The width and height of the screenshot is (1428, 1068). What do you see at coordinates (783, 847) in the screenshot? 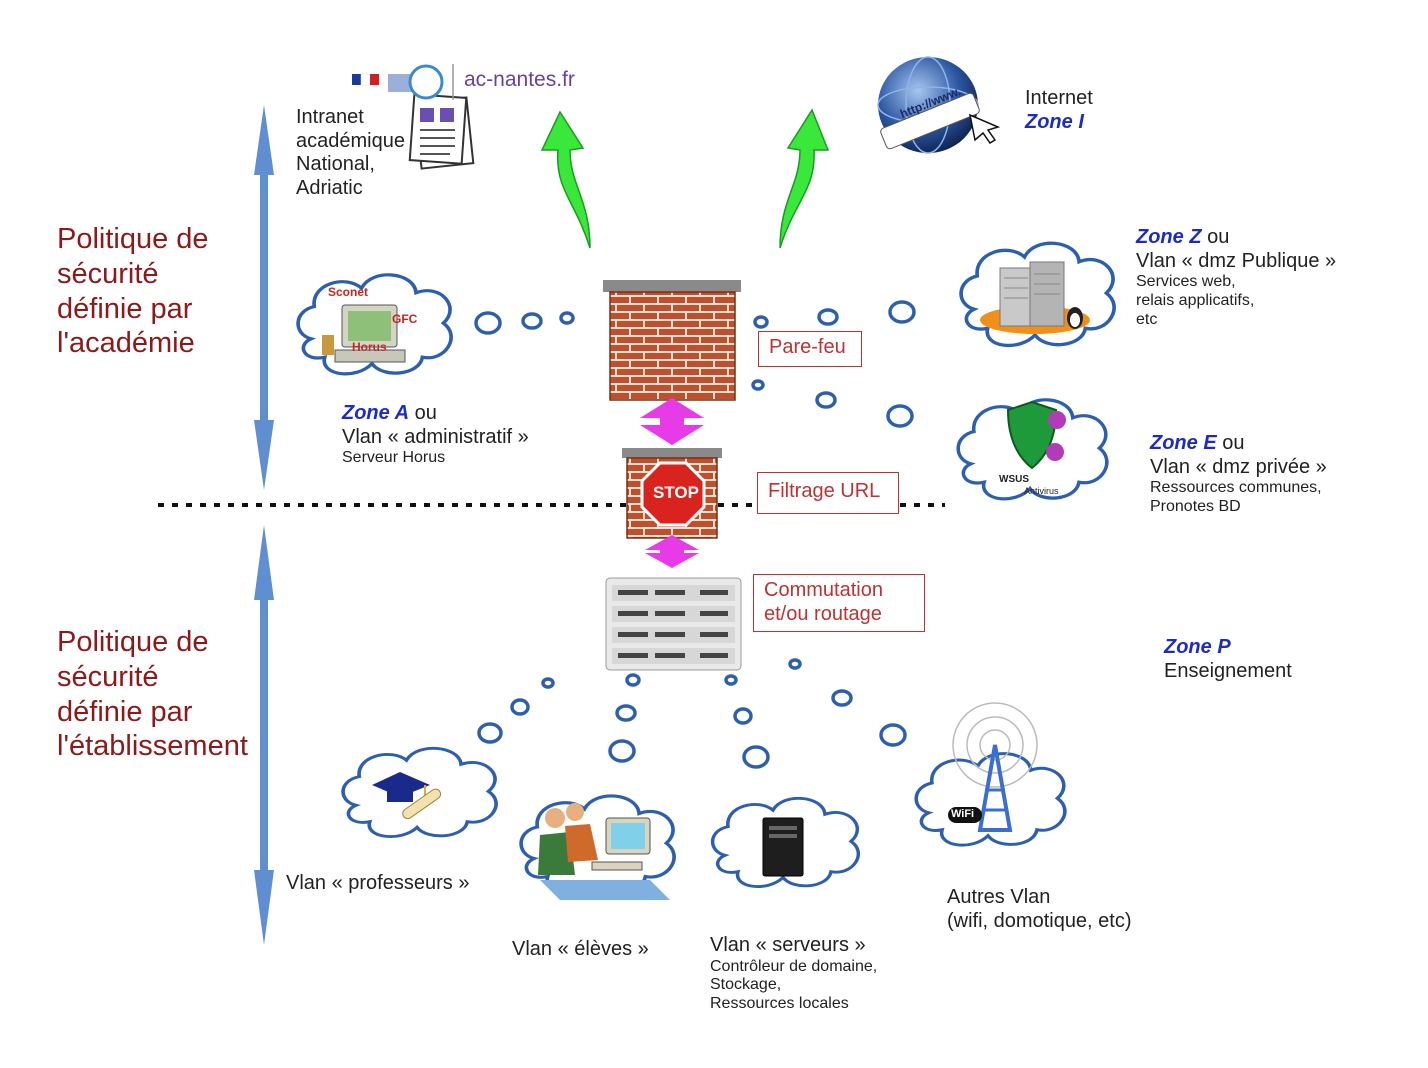
I see `server-tower-icon` at bounding box center [783, 847].